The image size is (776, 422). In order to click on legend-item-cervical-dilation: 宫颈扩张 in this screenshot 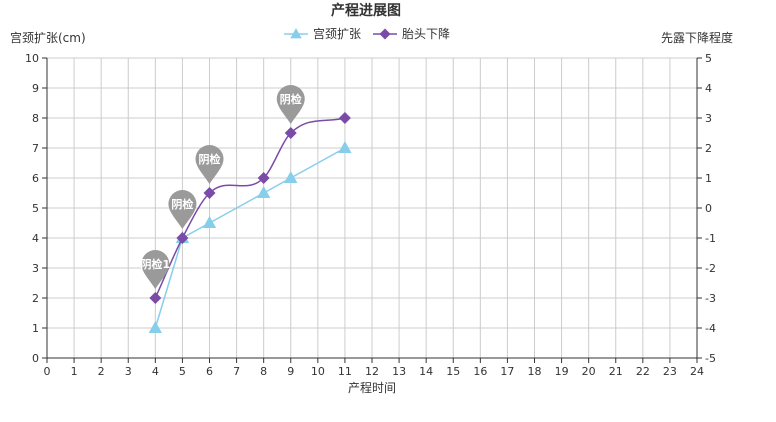, I will do `click(322, 33)`.